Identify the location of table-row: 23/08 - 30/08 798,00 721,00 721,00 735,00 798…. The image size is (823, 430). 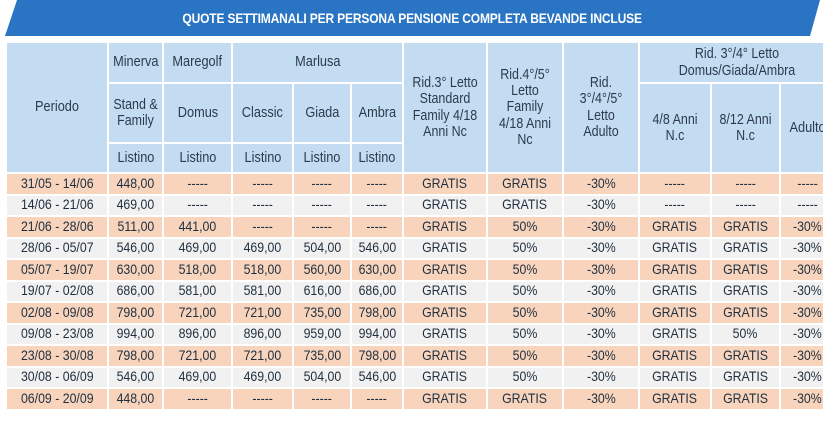
(415, 356).